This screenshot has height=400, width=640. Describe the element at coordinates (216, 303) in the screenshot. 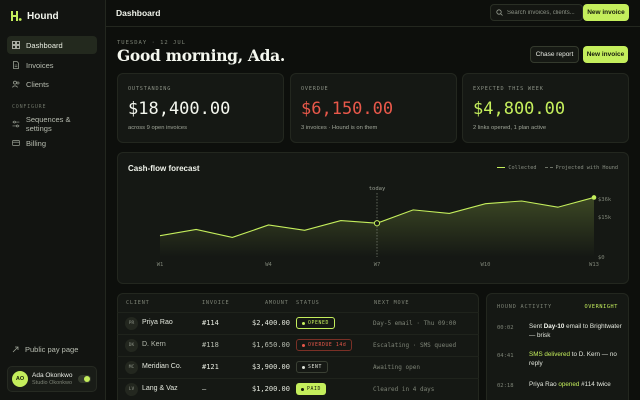

I see `col-header-invoice: INVOICE` at that location.